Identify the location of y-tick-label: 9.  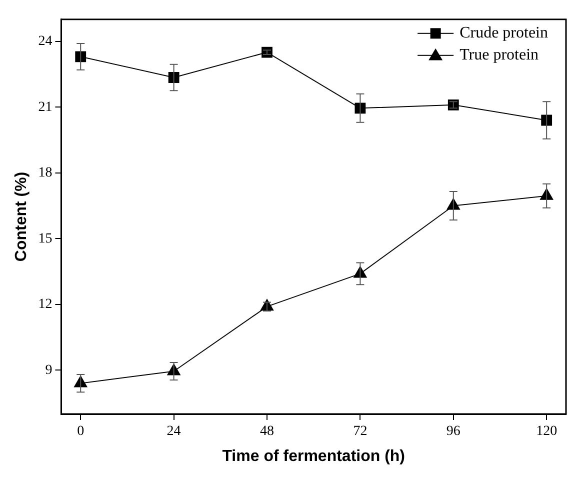
(48, 370).